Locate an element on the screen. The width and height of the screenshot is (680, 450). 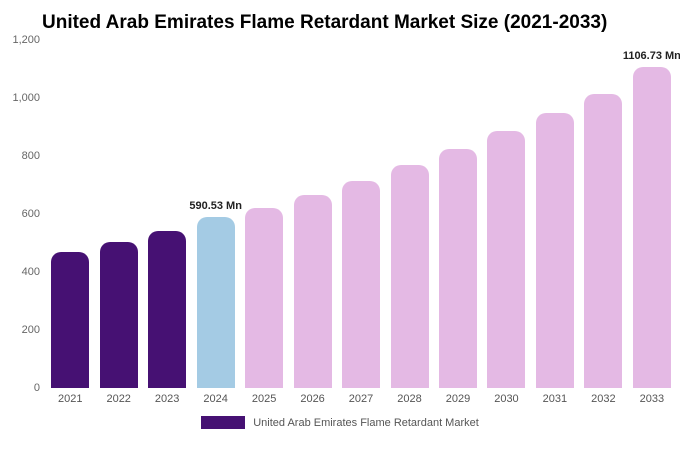
bar-column: 2032 is located at coordinates (603, 225).